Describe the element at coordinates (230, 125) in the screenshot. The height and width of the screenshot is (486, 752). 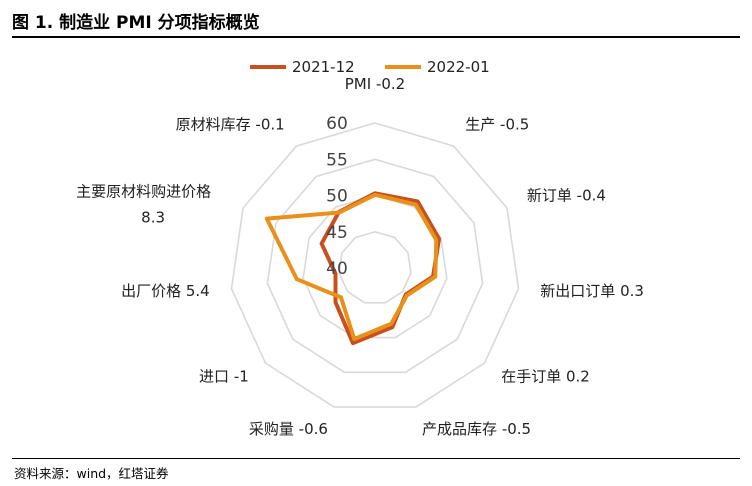
I see `category-label-10: 原材料库存 -0.1` at that location.